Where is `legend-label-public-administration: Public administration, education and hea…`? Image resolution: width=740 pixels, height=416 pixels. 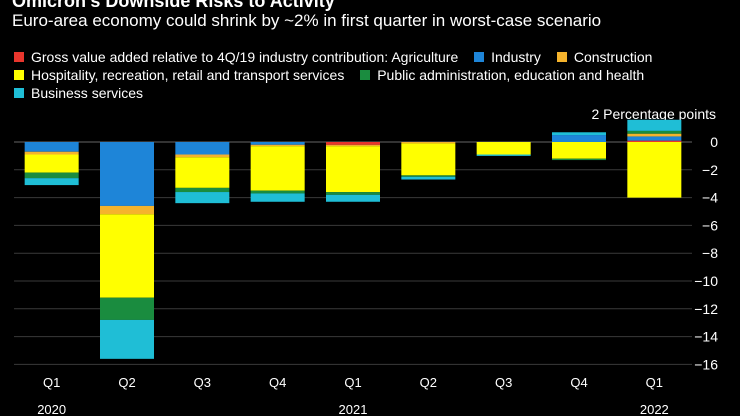 legend-label-public-administration: Public administration, education and hea… is located at coordinates (511, 75).